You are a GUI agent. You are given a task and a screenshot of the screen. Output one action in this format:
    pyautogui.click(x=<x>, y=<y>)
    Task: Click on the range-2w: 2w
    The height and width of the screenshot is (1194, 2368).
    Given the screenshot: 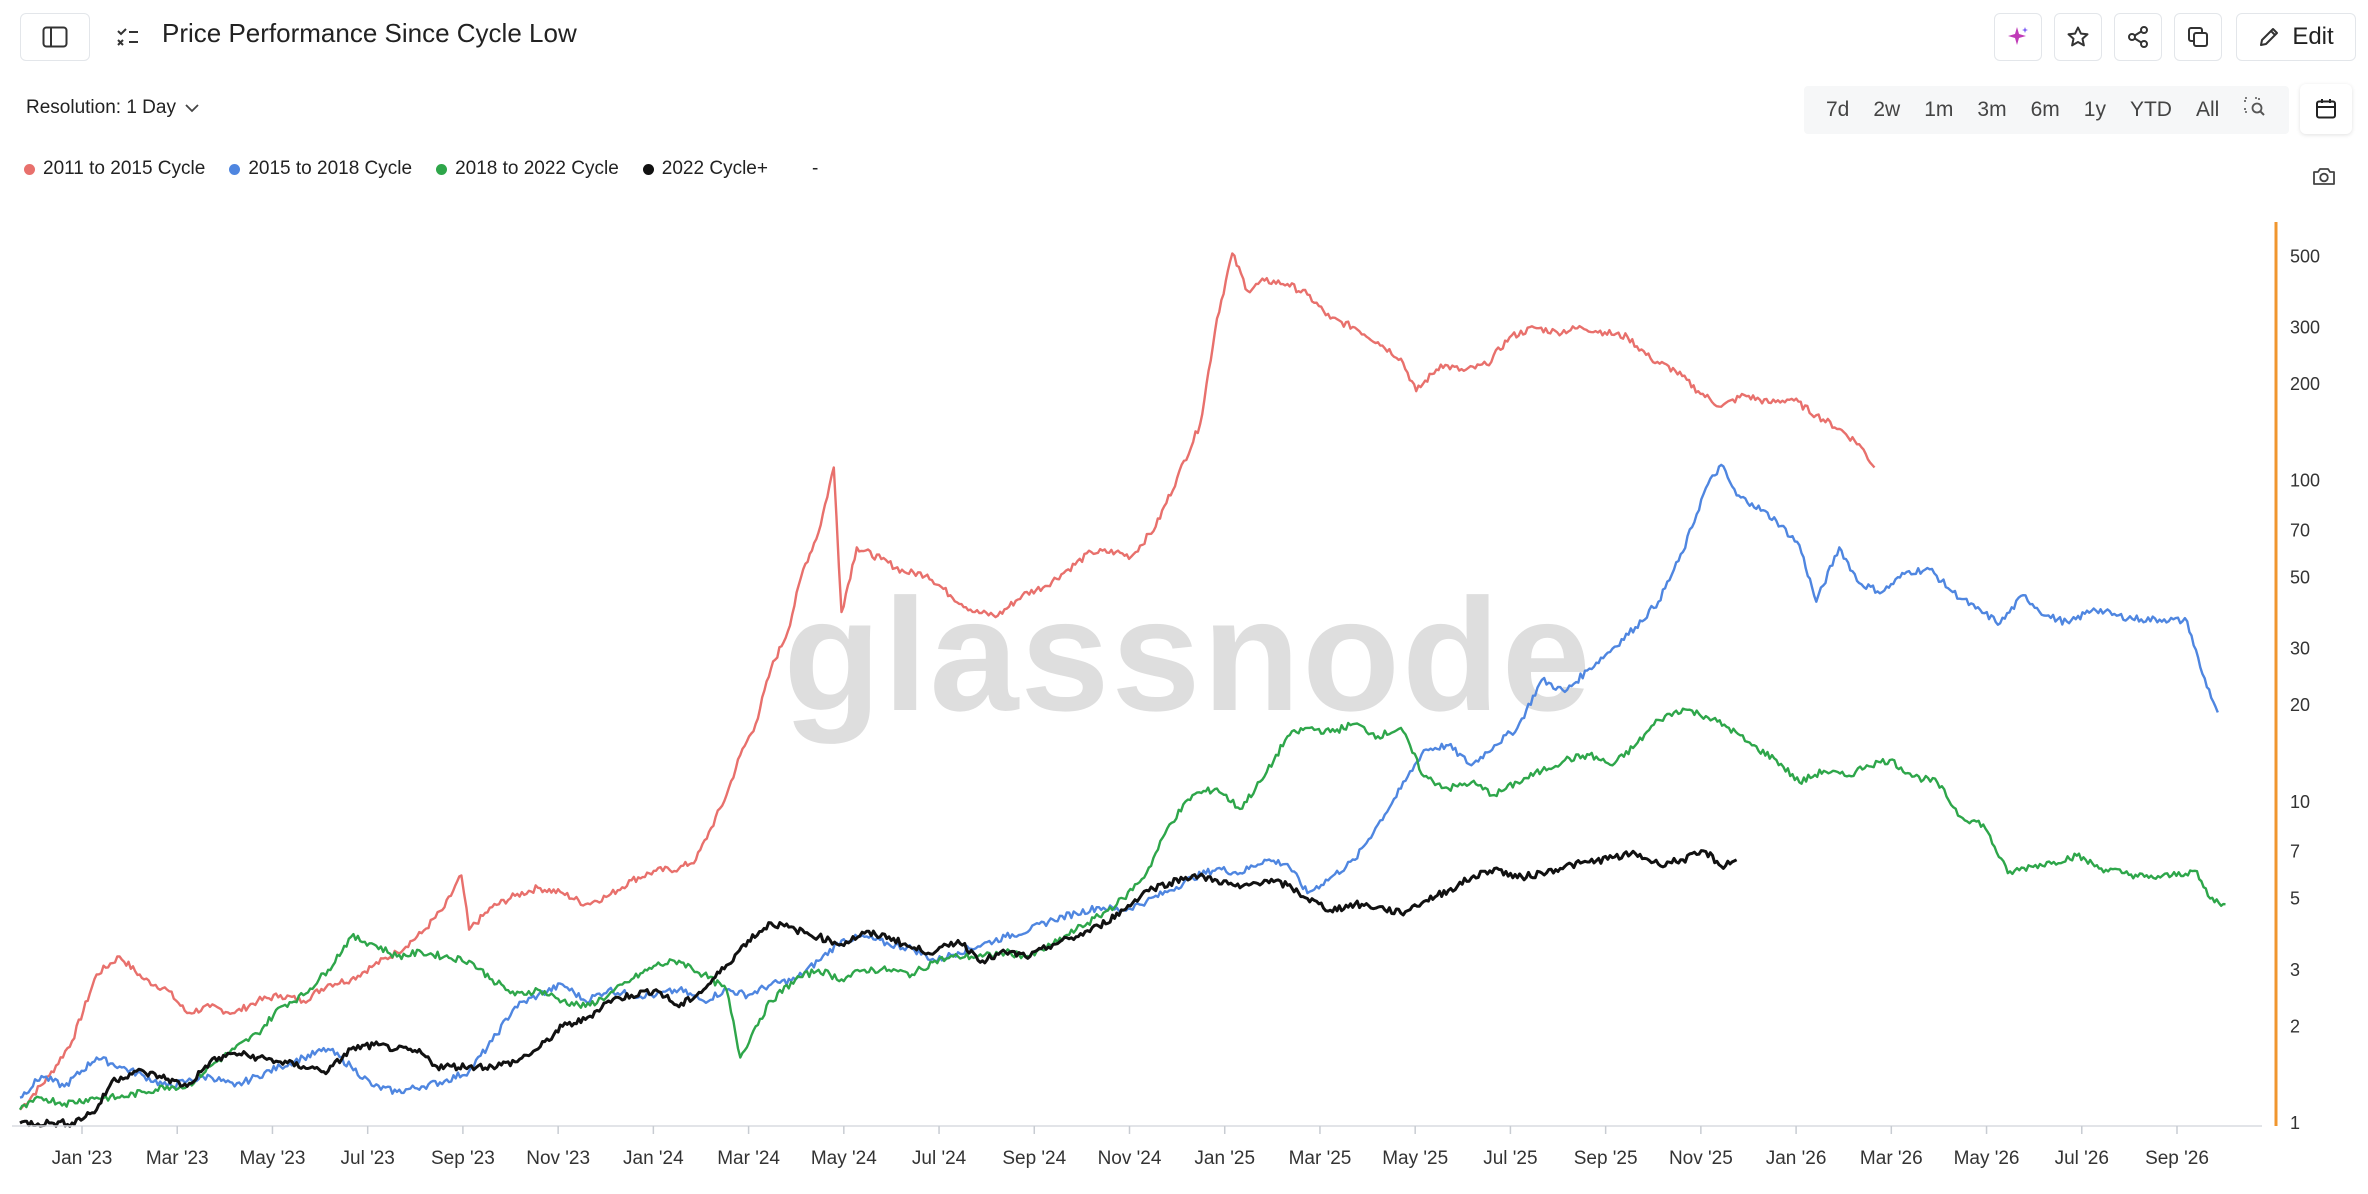 What is the action you would take?
    pyautogui.click(x=1887, y=109)
    